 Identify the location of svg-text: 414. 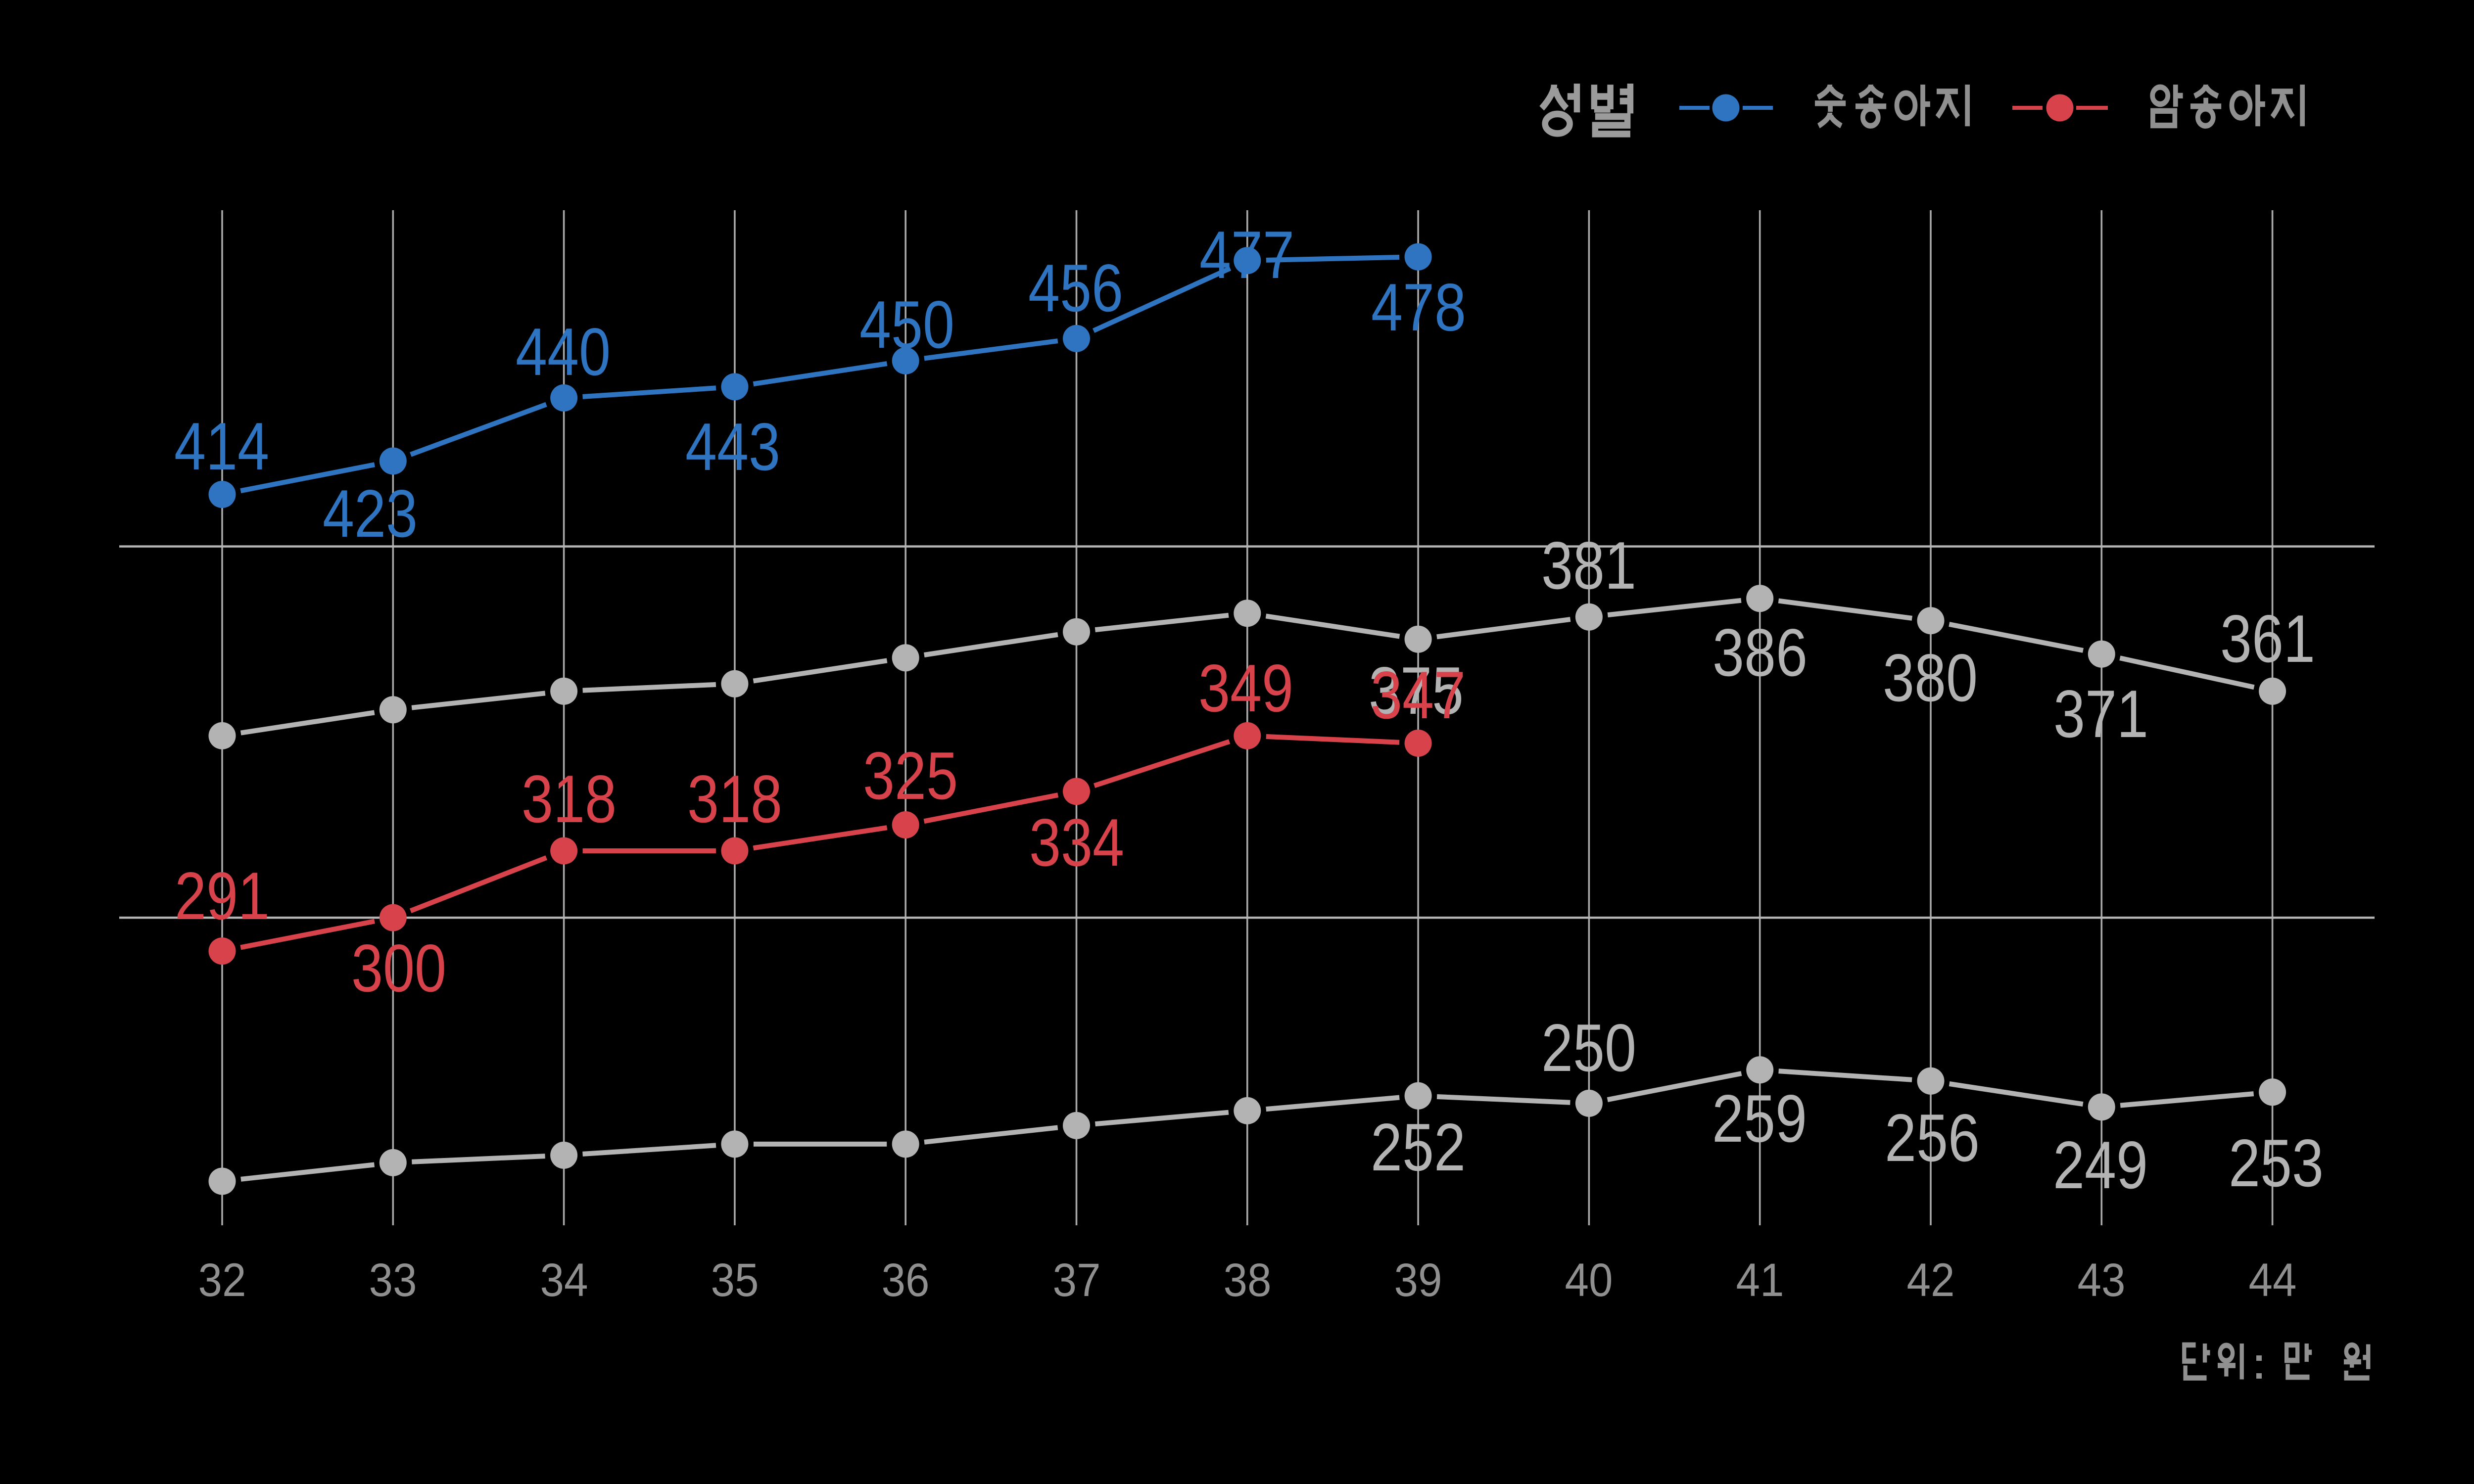
(222, 446).